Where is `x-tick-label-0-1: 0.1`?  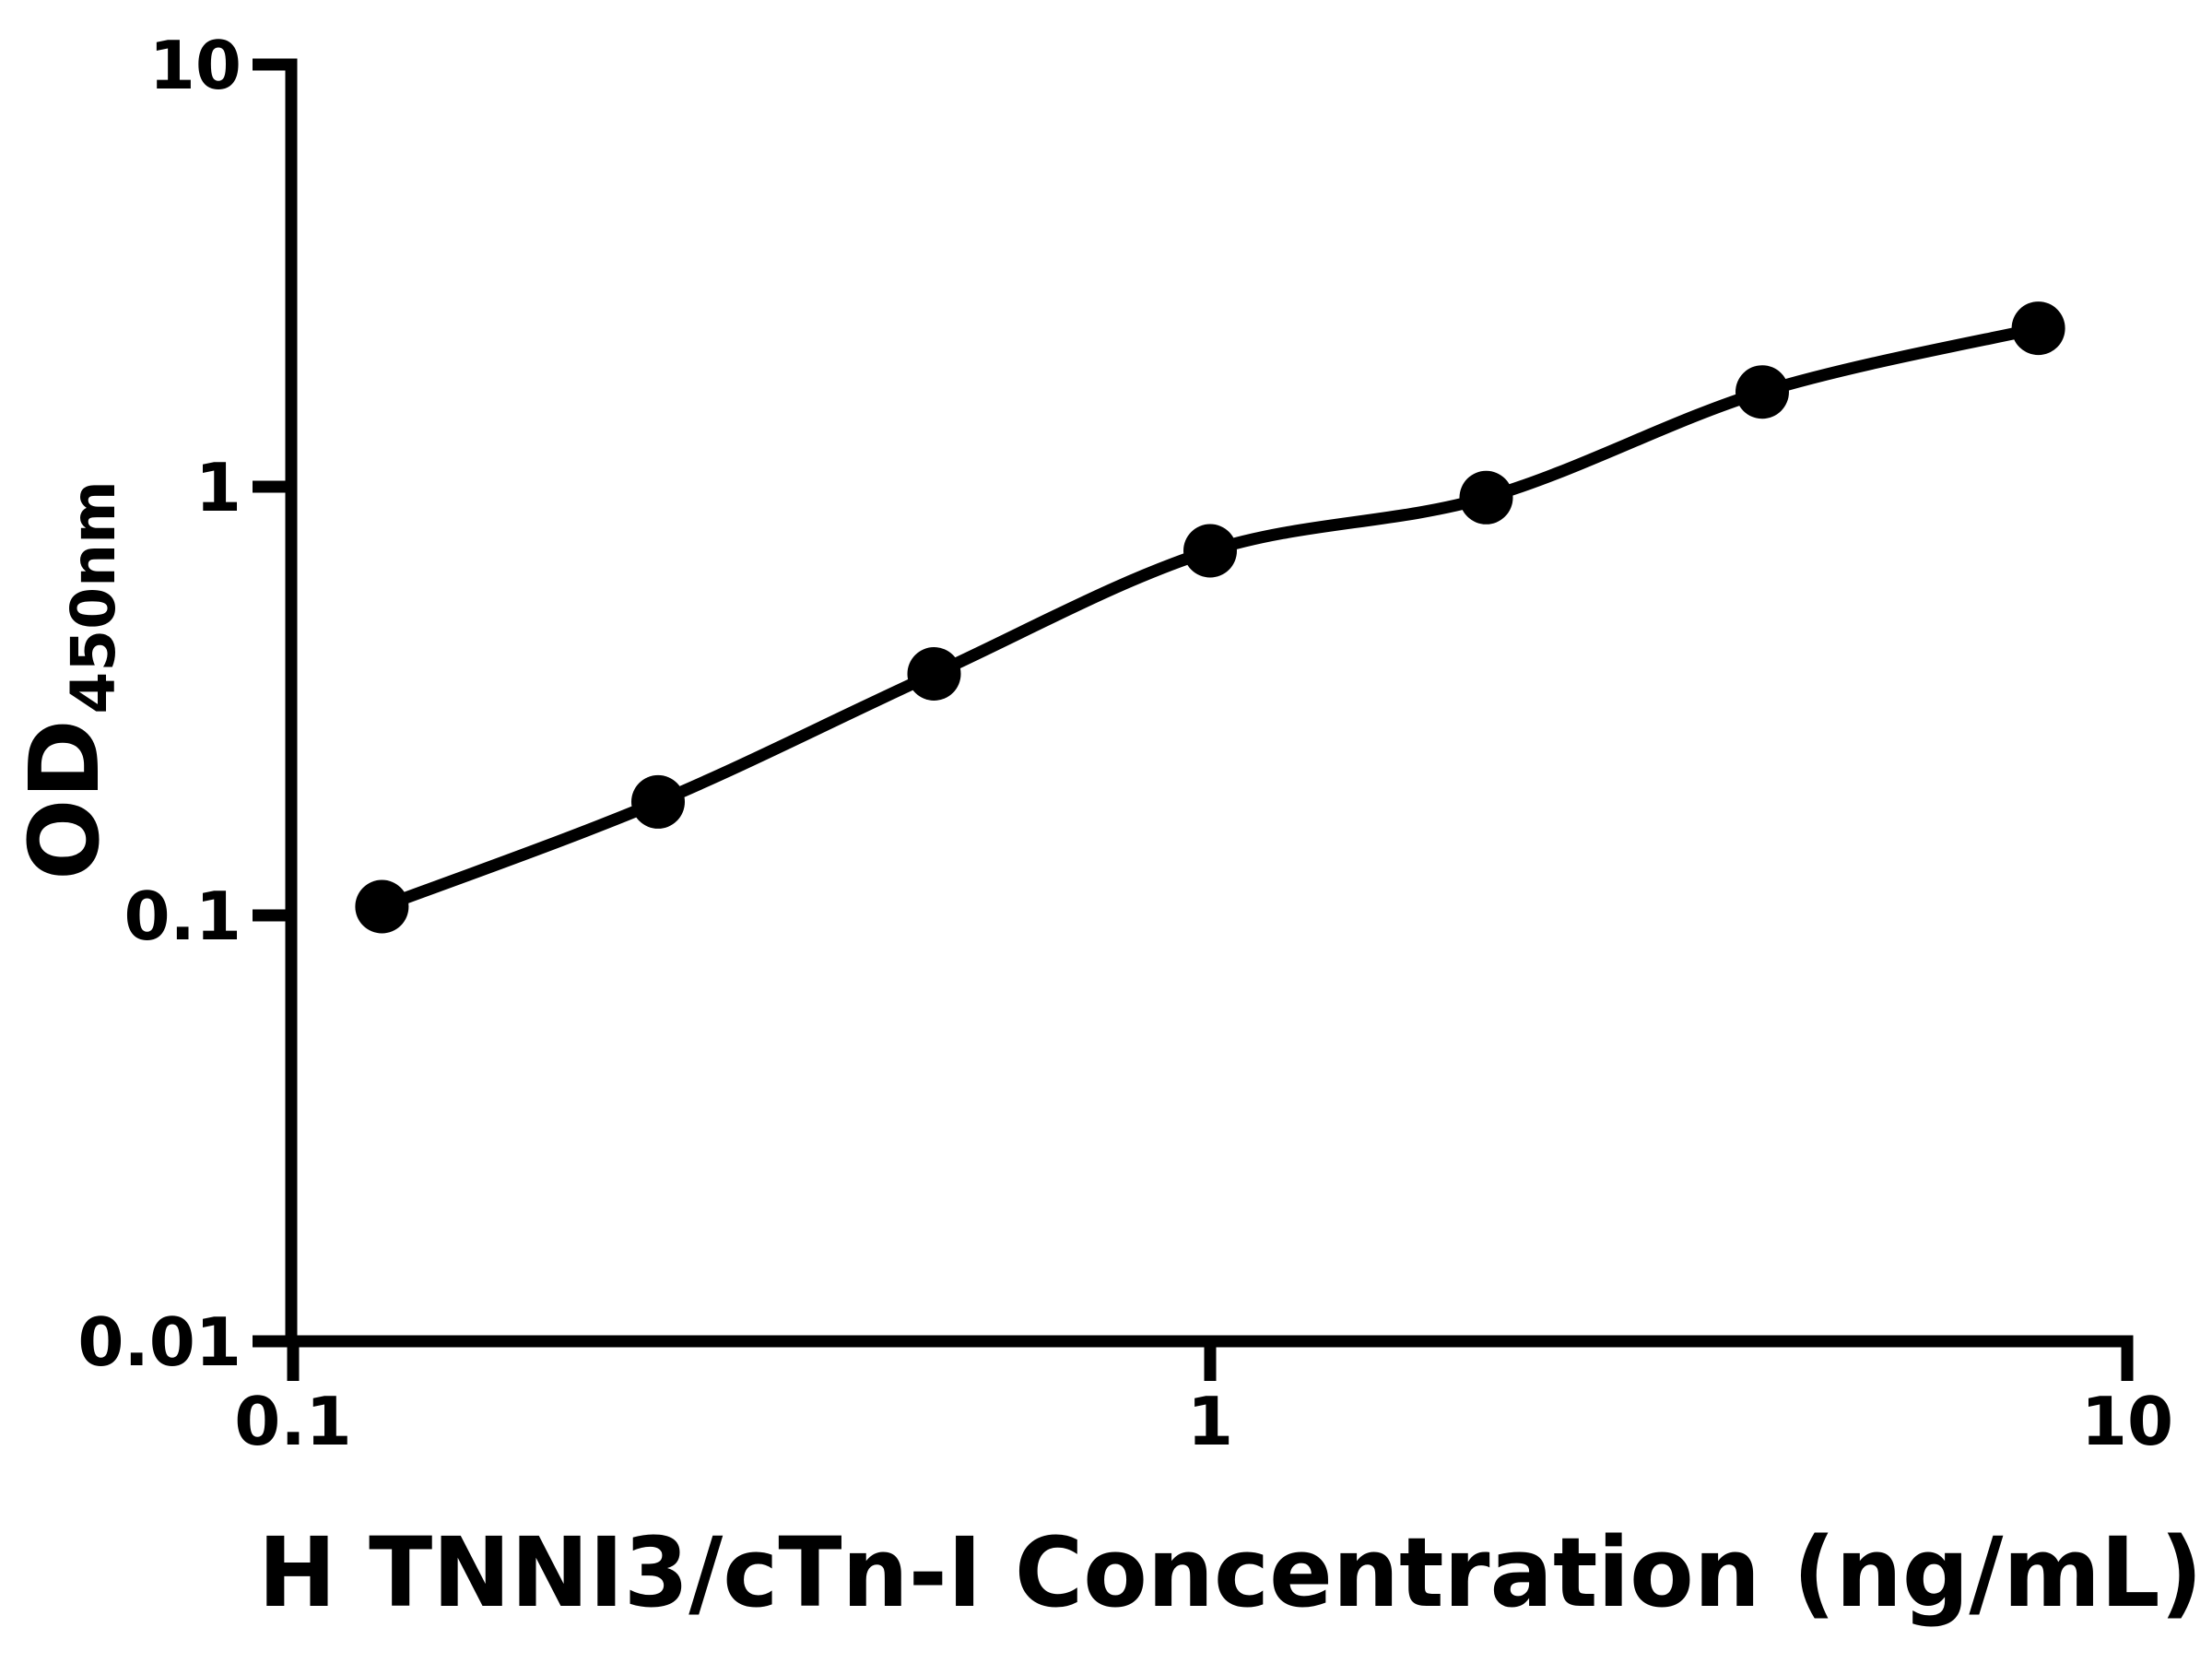
x-tick-label-0-1: 0.1 is located at coordinates (293, 1421).